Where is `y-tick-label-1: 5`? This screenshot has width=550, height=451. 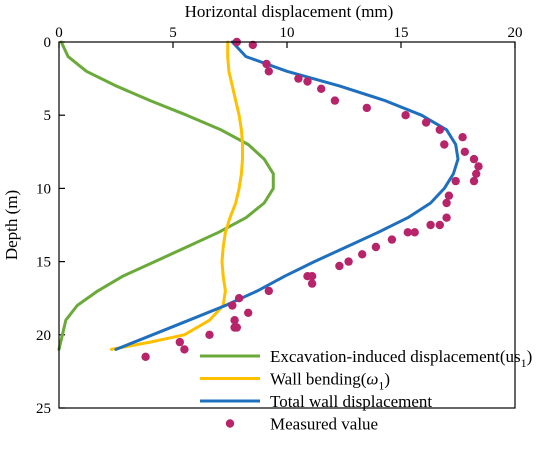
y-tick-label-1: 5 is located at coordinates (48, 116).